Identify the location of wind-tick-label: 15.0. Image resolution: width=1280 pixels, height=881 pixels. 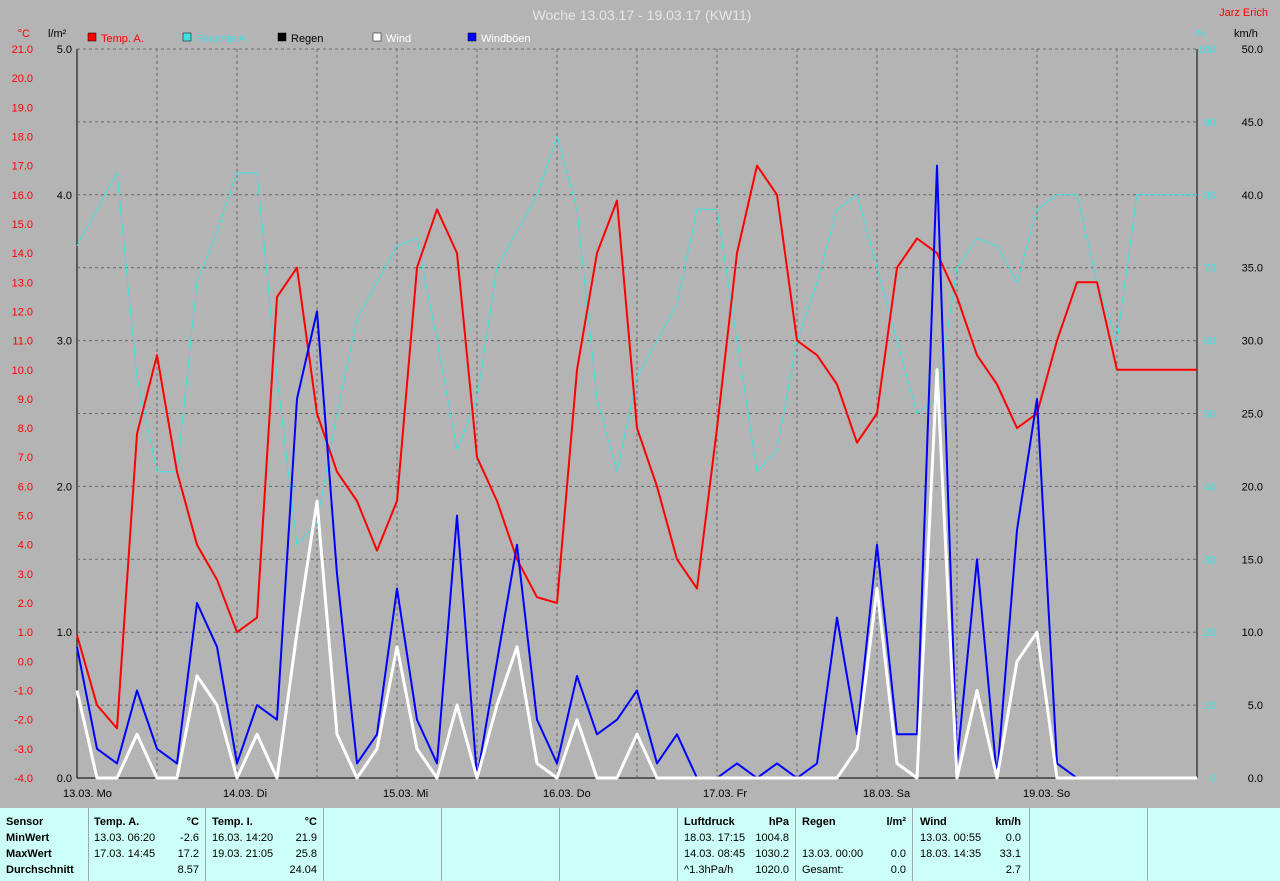
(1252, 560).